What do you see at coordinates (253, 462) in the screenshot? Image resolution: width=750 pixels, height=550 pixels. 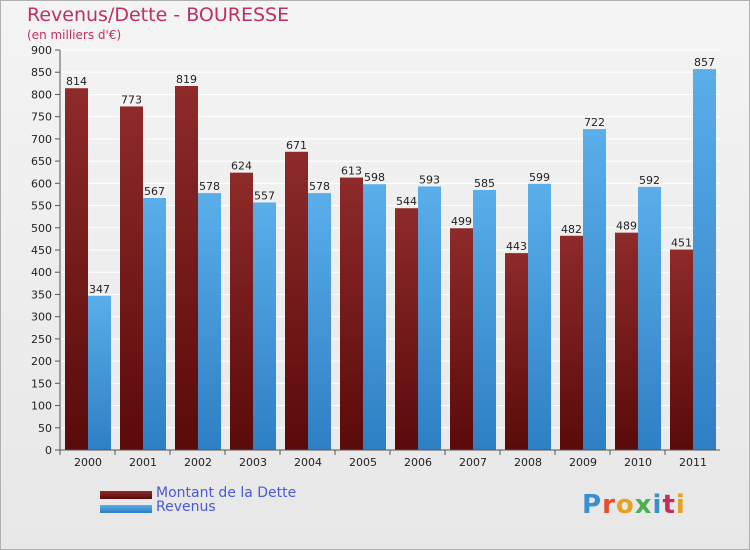 I see `x-tick-label: 2003` at bounding box center [253, 462].